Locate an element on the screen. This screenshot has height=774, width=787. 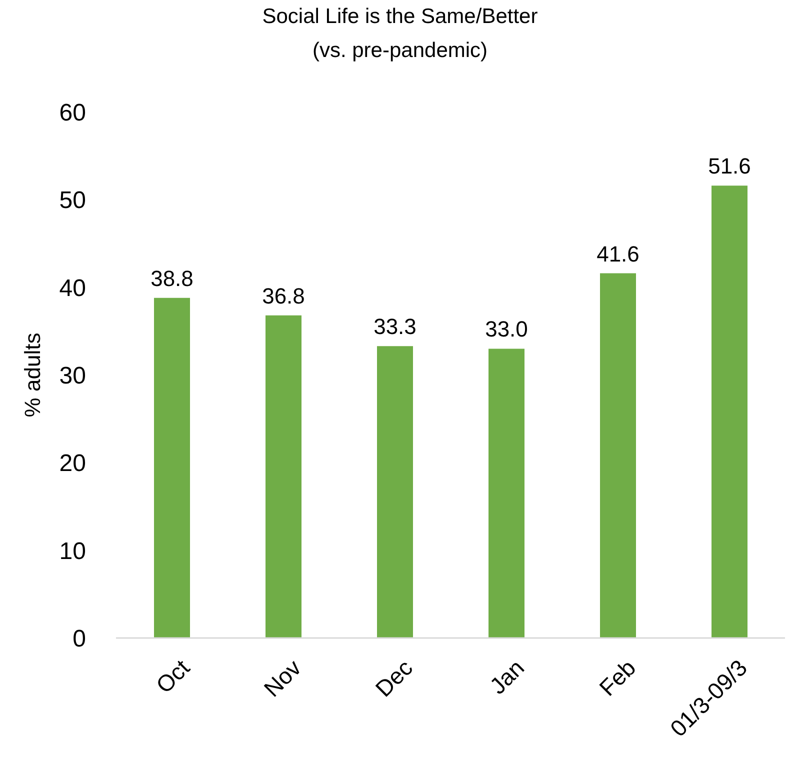
data-label: 33.0 is located at coordinates (506, 329).